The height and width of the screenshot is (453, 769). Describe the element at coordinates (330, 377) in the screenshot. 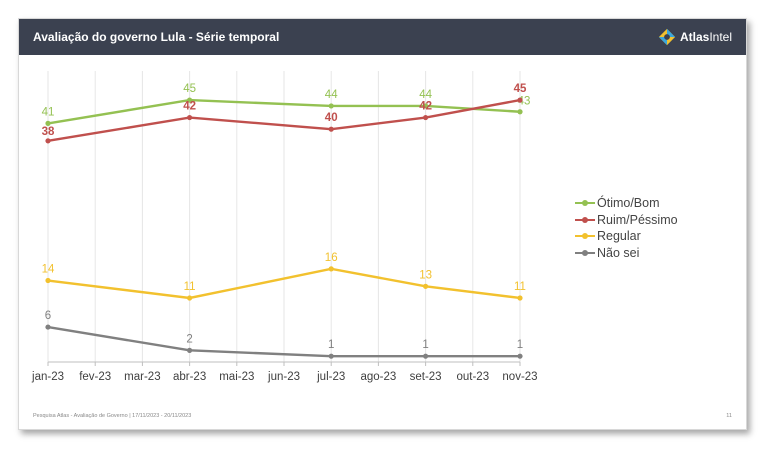

I see `x-tick-label-jul-23: jul-23` at that location.